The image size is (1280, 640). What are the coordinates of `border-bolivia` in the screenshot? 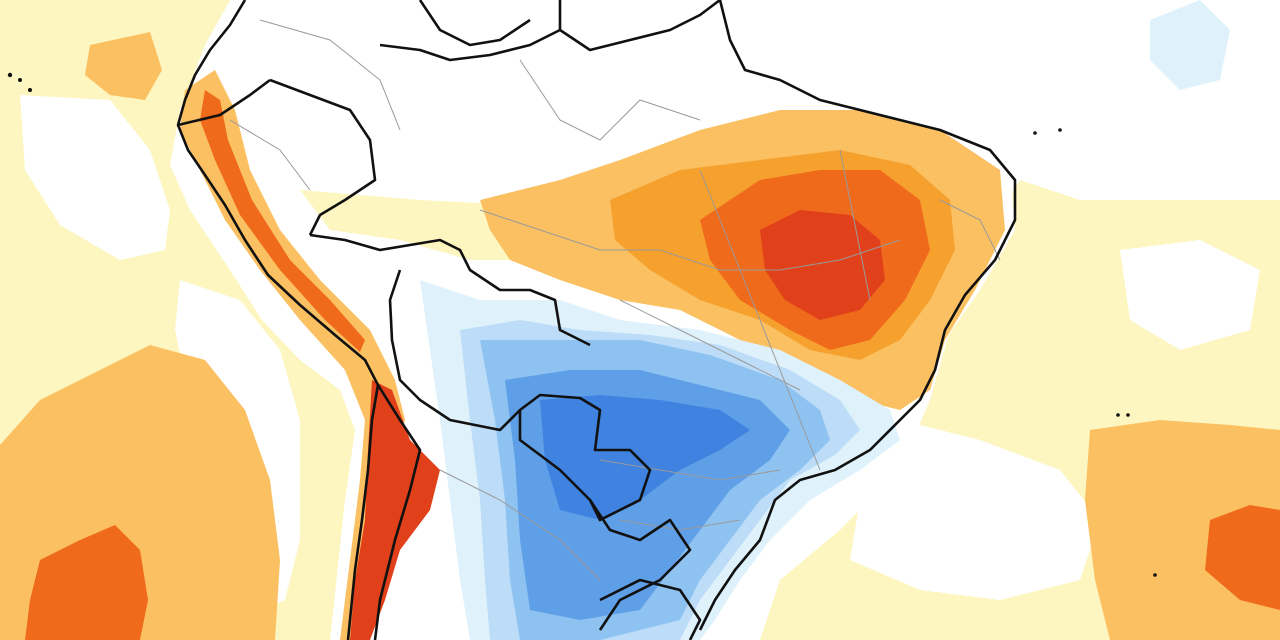 It's located at (454, 350).